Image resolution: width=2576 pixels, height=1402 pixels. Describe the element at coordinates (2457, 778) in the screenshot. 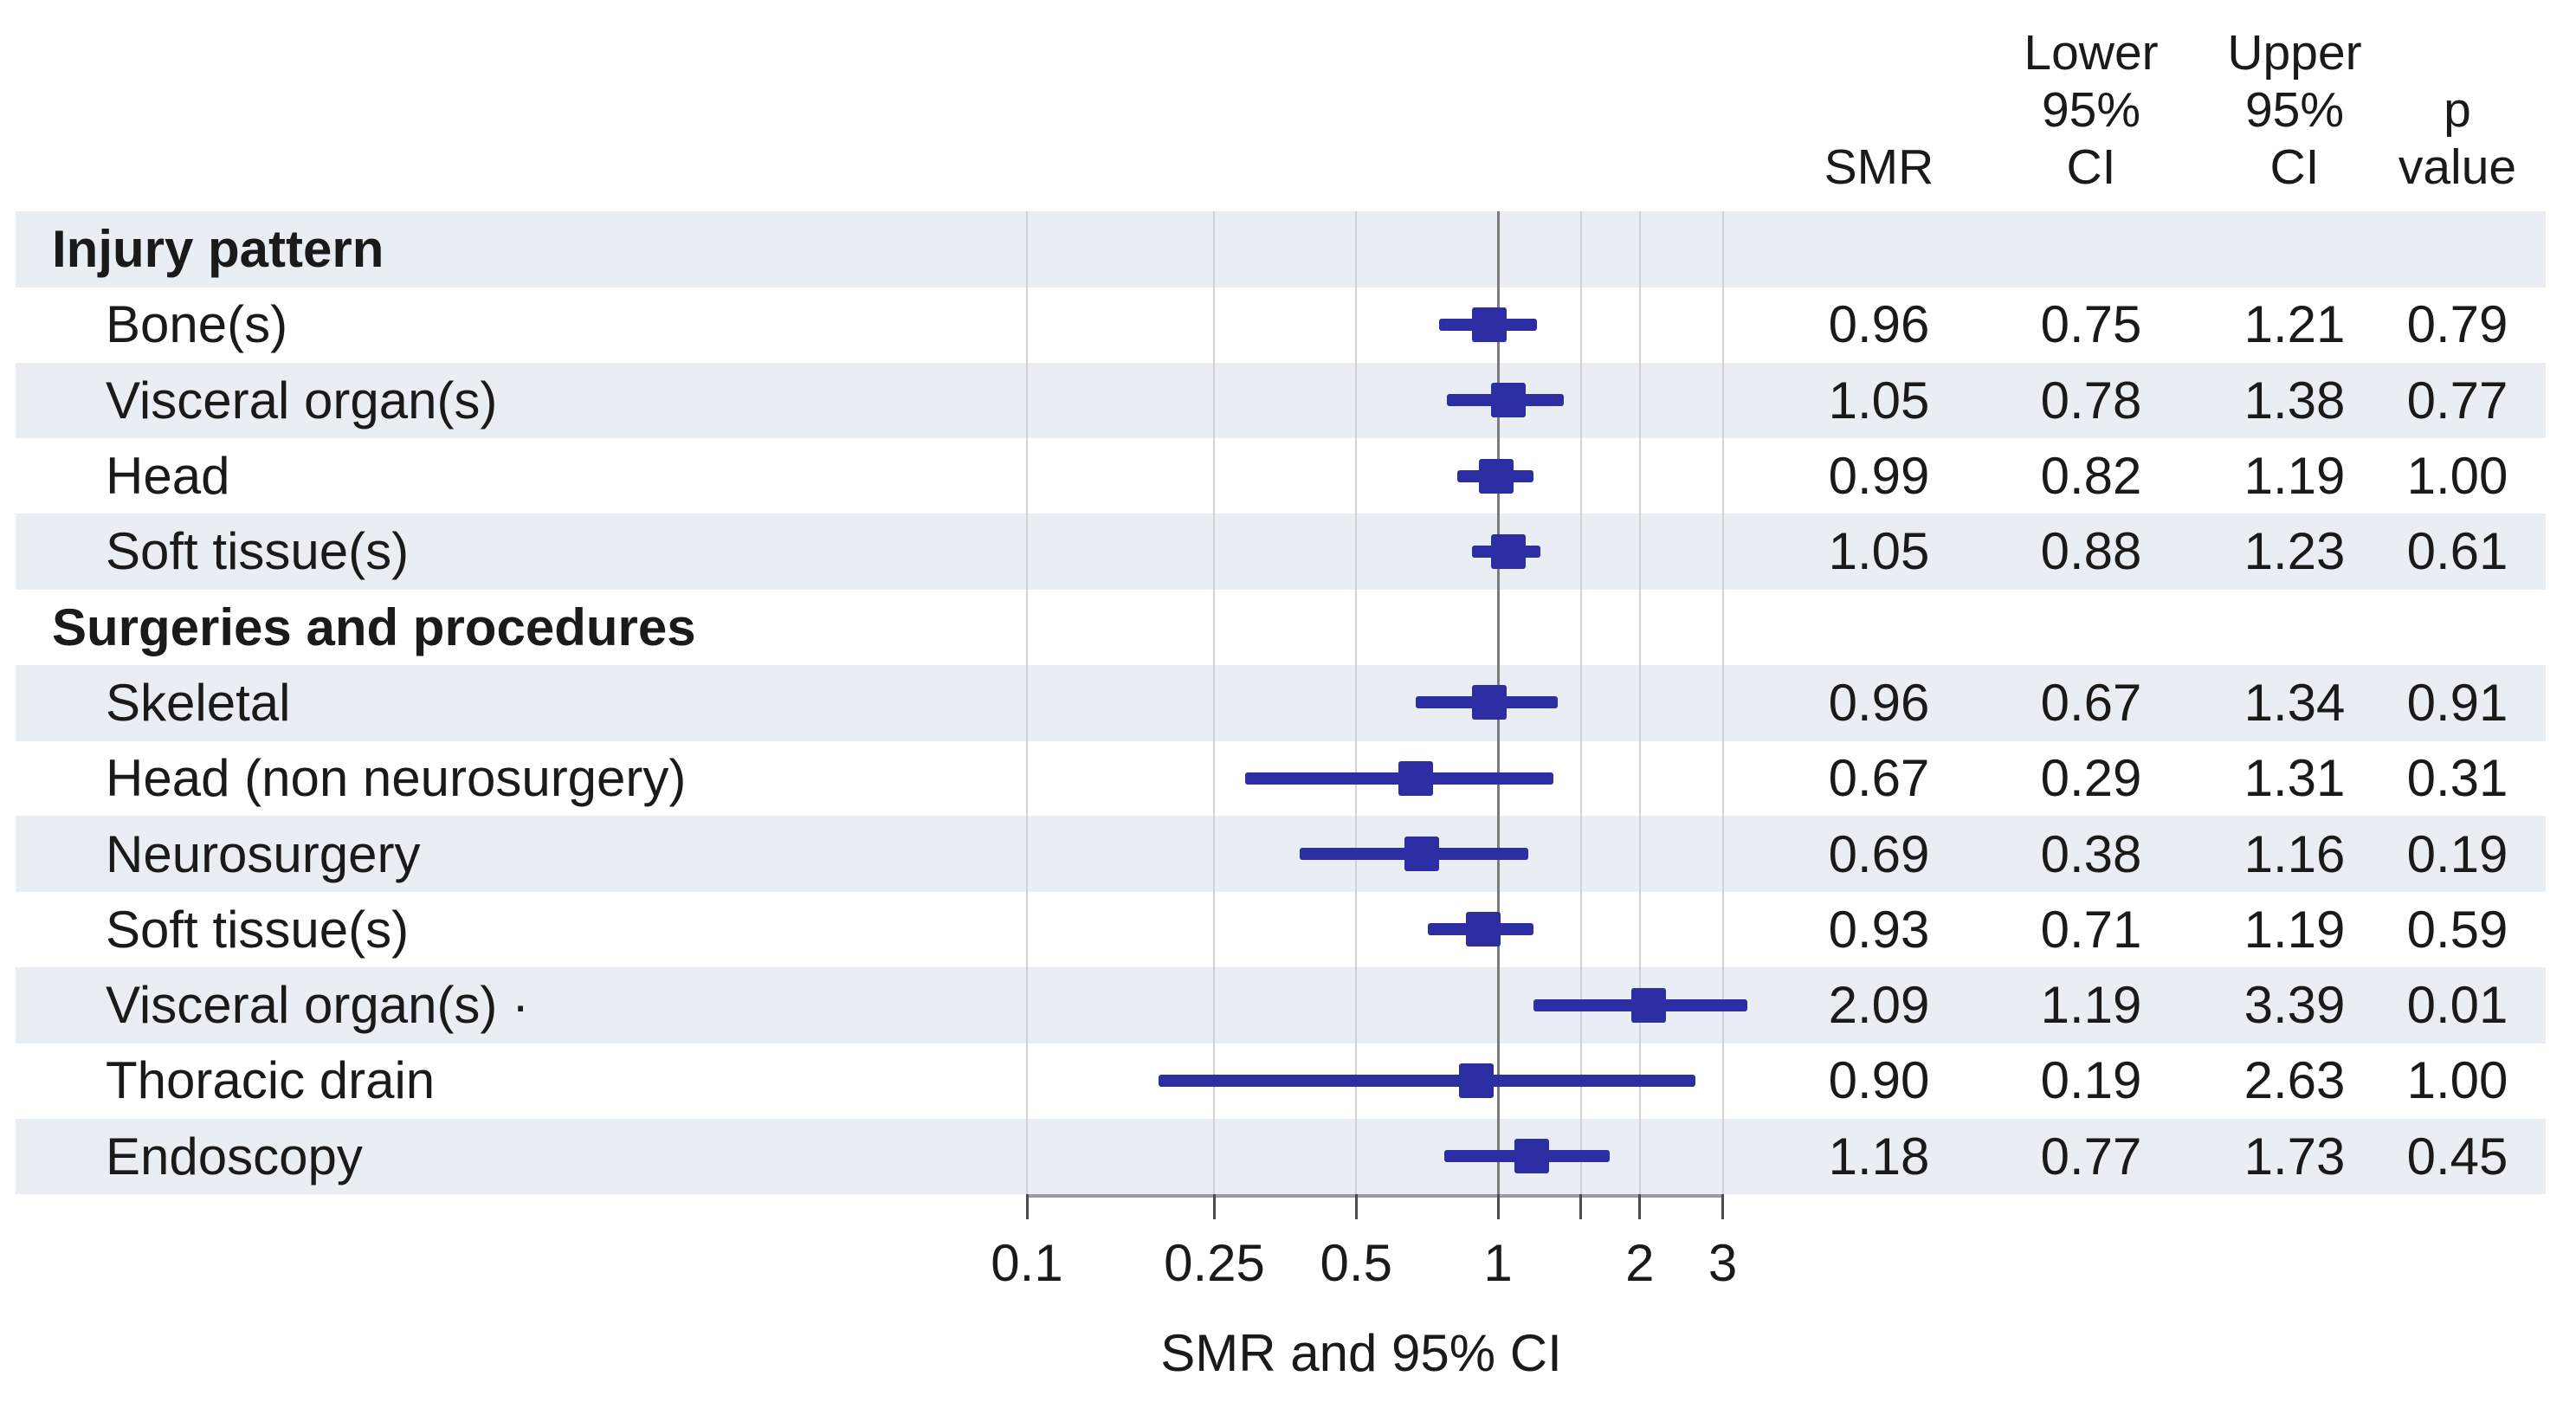

I see `p-value: 0.31` at that location.